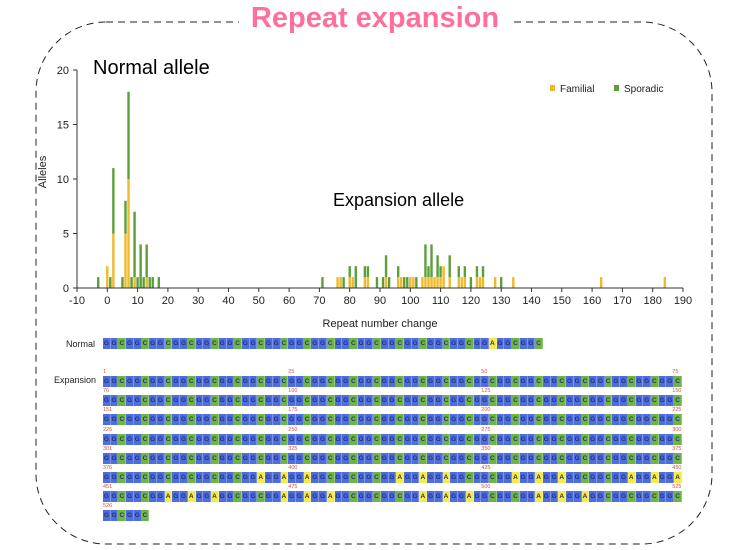 The image size is (750, 550). I want to click on y-tick-label: 10, so click(63, 180).